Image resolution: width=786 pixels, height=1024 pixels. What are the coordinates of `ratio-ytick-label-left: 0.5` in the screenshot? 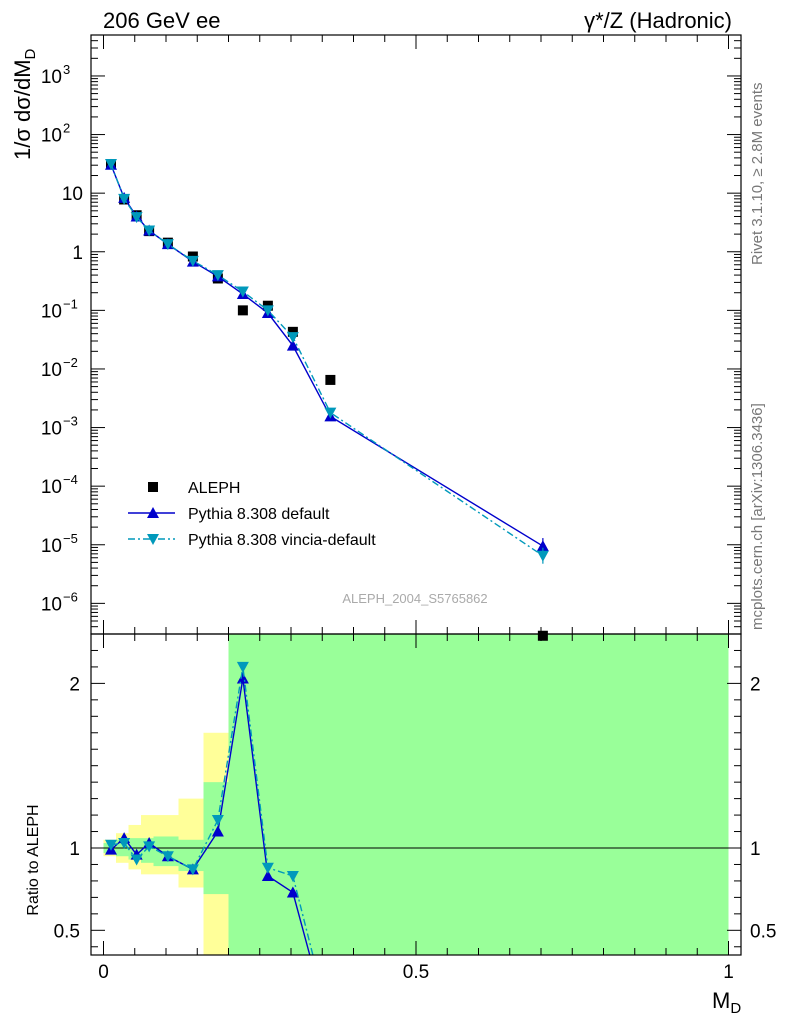 It's located at (67, 931).